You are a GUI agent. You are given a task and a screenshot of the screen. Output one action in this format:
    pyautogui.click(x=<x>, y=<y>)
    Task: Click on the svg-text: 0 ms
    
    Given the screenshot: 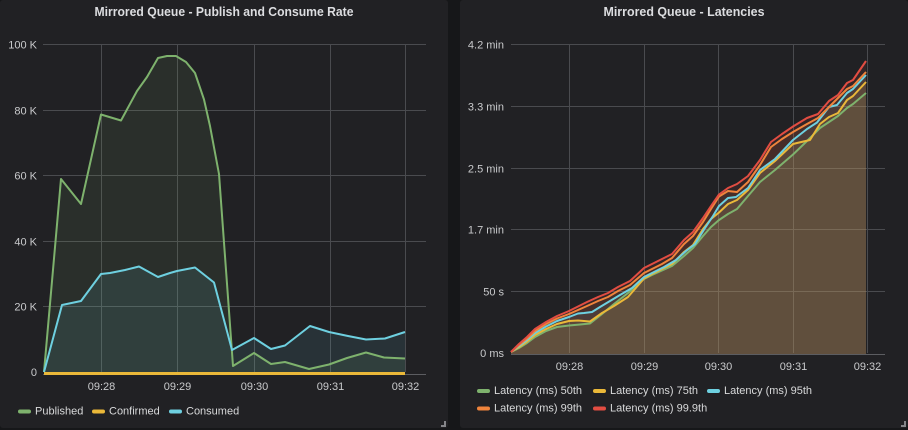 What is the action you would take?
    pyautogui.click(x=492, y=354)
    